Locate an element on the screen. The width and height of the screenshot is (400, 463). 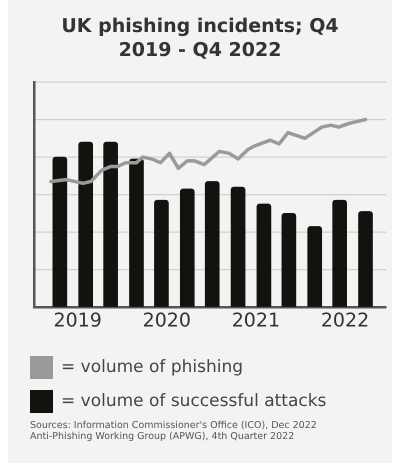
x-tick-label: 2020 is located at coordinates (166, 321).